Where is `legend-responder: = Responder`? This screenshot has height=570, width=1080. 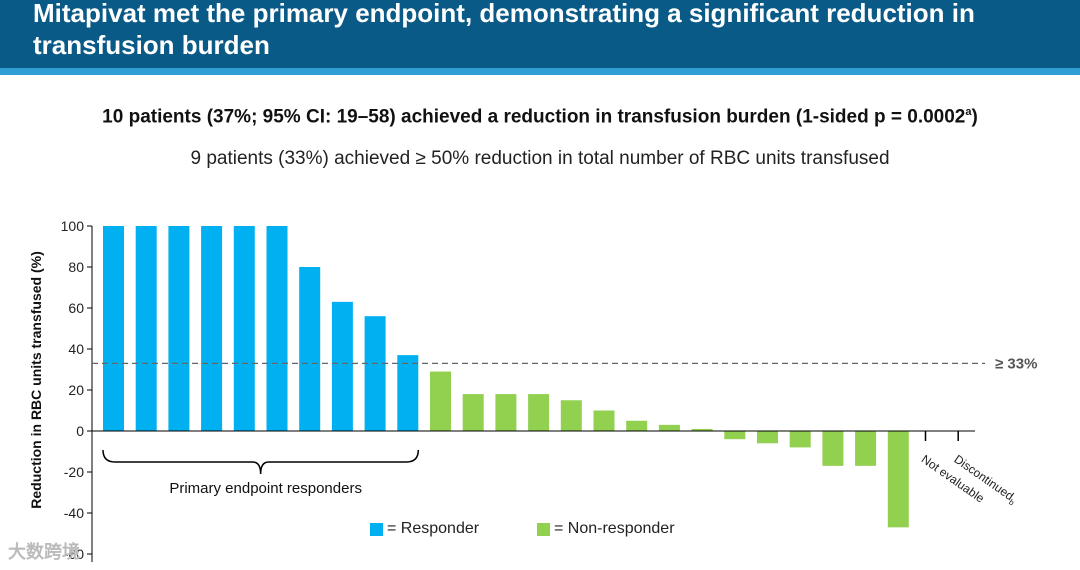
legend-responder: = Responder is located at coordinates (424, 529).